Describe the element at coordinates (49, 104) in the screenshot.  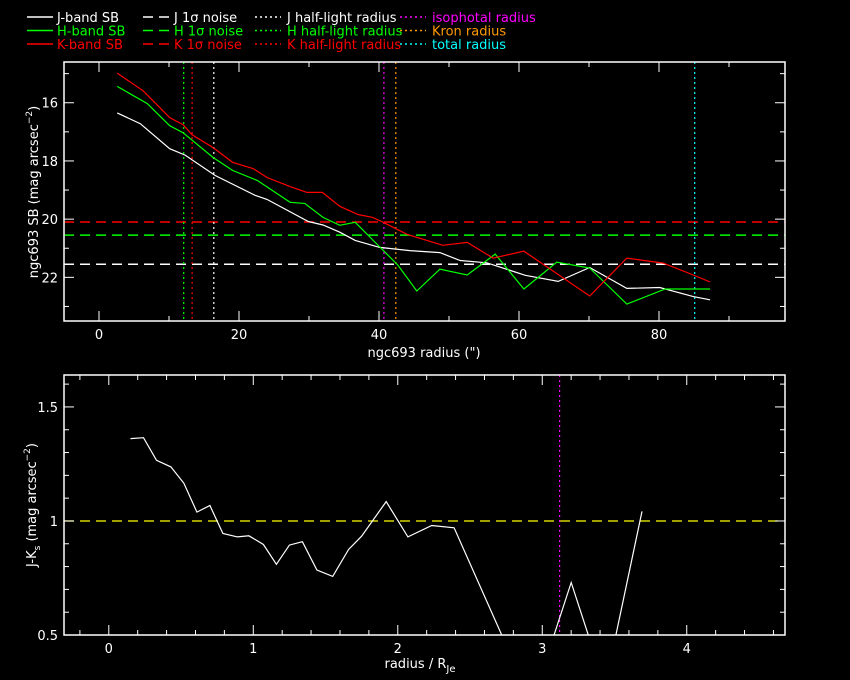
I see `y-tick-label: 16` at that location.